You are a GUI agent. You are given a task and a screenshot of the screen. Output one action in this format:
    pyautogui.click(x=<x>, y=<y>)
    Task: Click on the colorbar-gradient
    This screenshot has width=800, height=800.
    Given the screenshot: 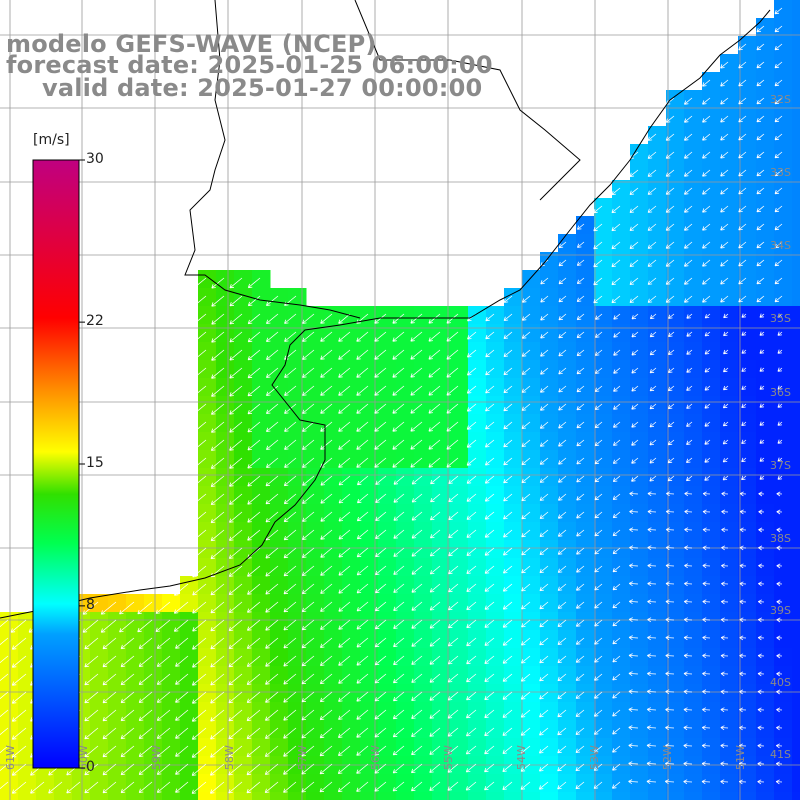 What is the action you would take?
    pyautogui.click(x=56, y=464)
    